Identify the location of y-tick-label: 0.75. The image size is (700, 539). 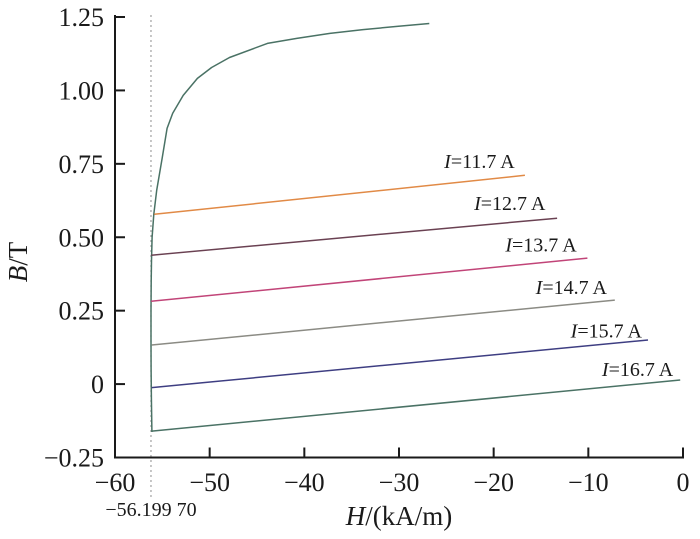
(82, 164).